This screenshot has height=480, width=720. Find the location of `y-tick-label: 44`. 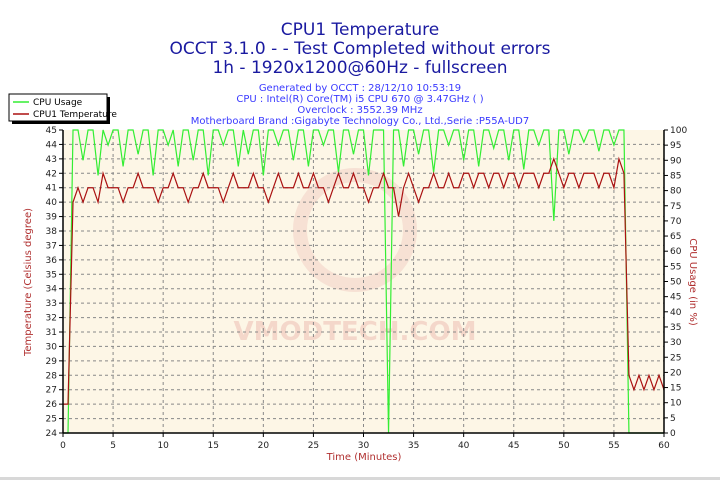

y-tick-label: 44 is located at coordinates (52, 145).